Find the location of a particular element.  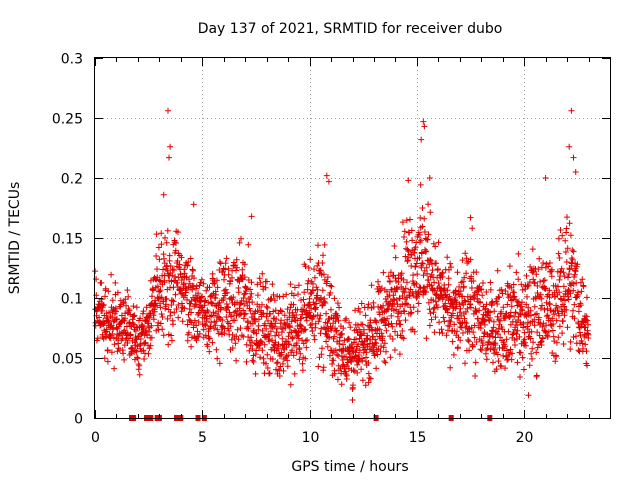

y-axis-label: SRMTID / TECUs is located at coordinates (15, 238).